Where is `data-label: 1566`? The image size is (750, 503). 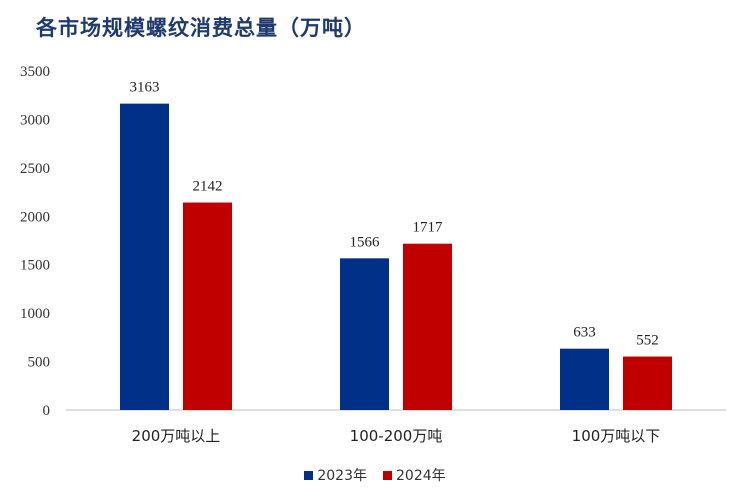 data-label: 1566 is located at coordinates (365, 242).